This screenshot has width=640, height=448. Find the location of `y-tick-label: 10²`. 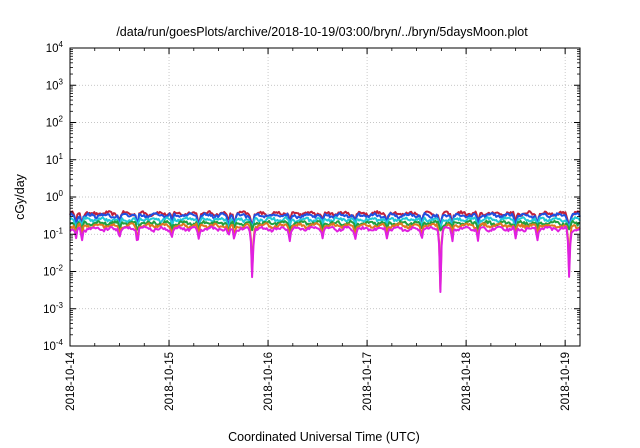

y-tick-label: 10² is located at coordinates (55, 122).